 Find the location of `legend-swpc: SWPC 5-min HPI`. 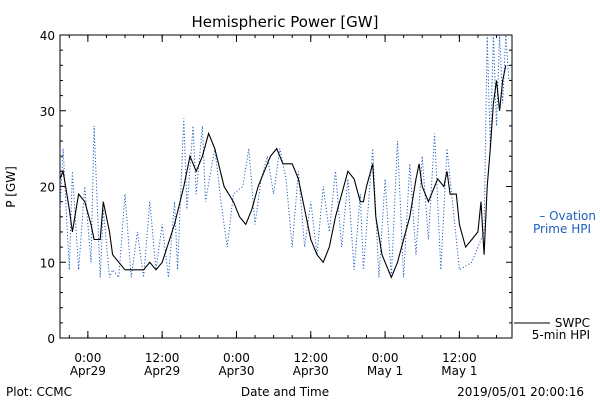

legend-swpc: SWPC 5-min HPI is located at coordinates (552, 329).